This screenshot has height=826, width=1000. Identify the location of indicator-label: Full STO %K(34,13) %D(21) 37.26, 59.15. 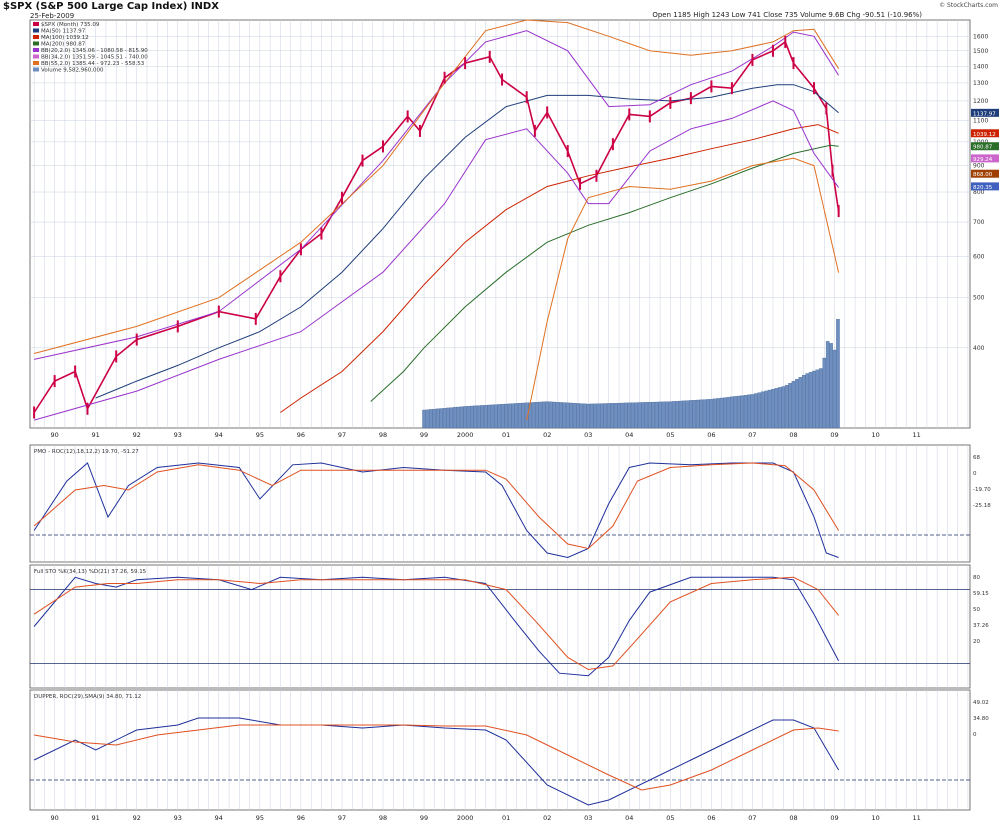
(90, 572).